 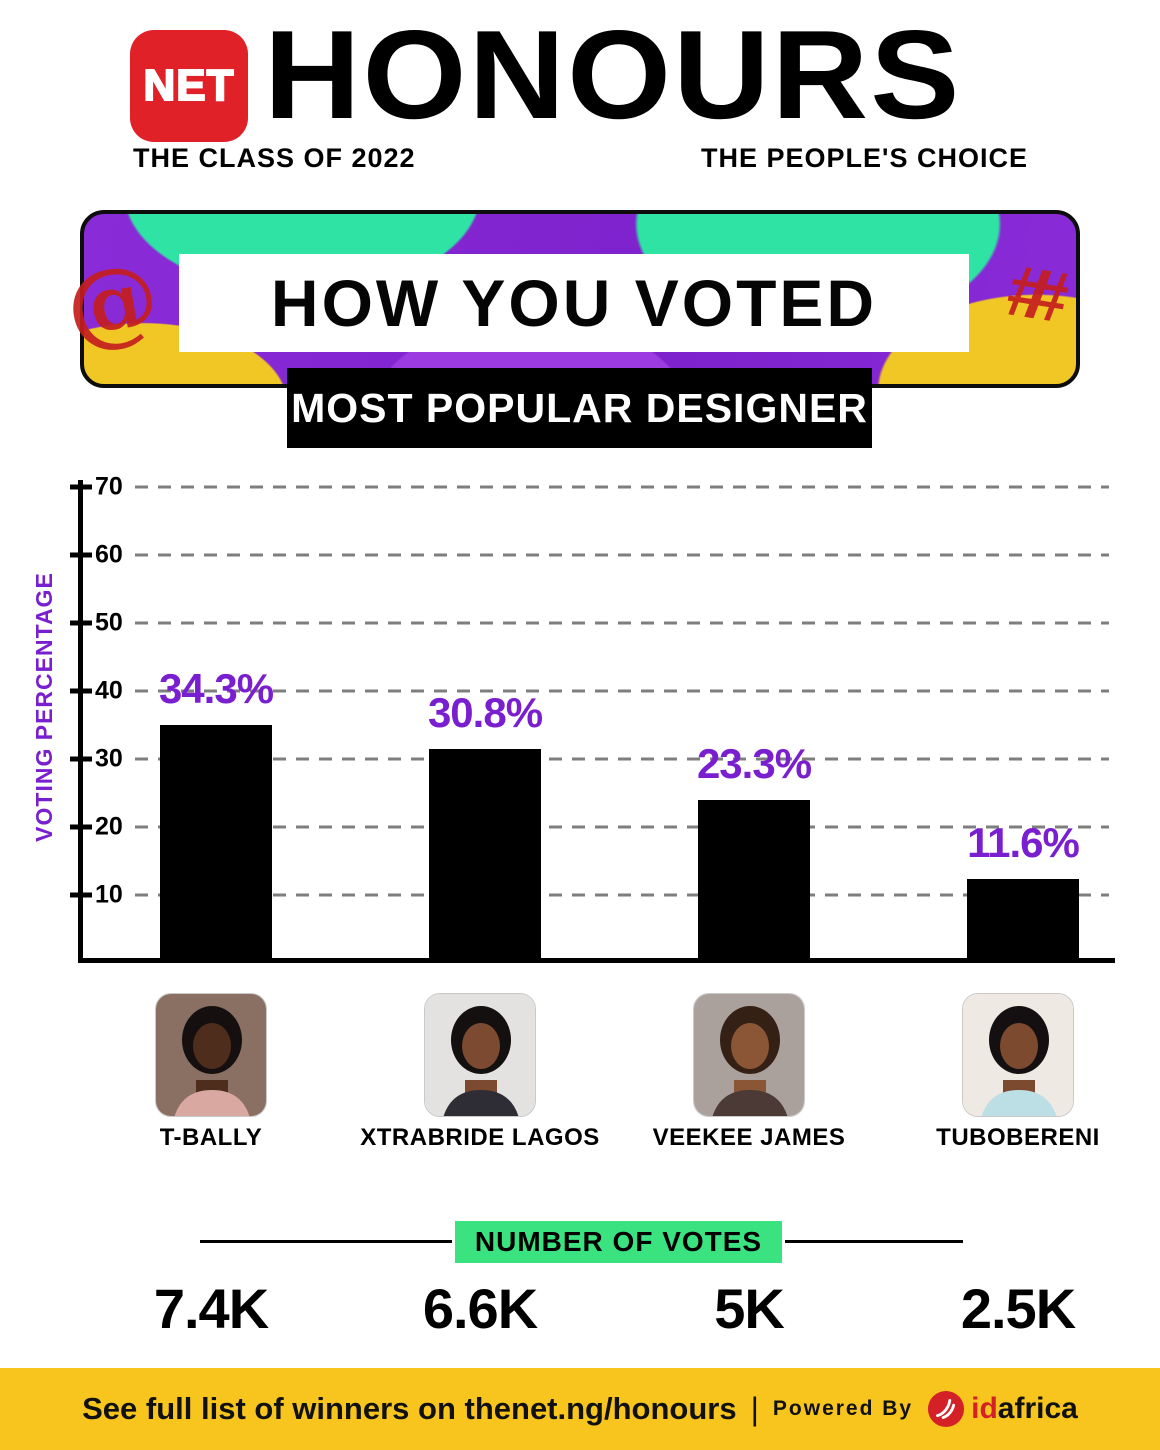 What do you see at coordinates (109, 894) in the screenshot?
I see `y-tick-label-10: 10` at bounding box center [109, 894].